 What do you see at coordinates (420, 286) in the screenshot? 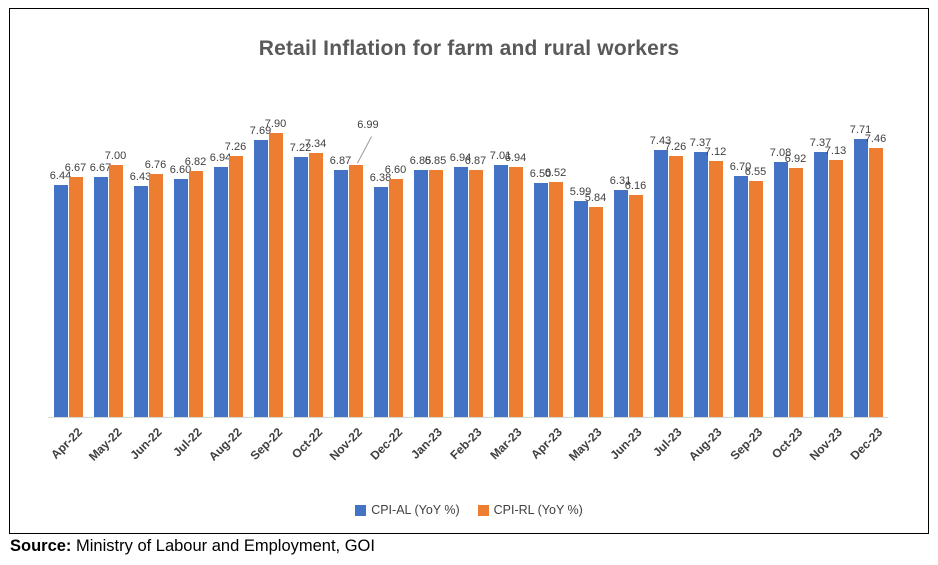
I see `bar-cpi-al-yoy-jan-23: 6.85` at bounding box center [420, 286].